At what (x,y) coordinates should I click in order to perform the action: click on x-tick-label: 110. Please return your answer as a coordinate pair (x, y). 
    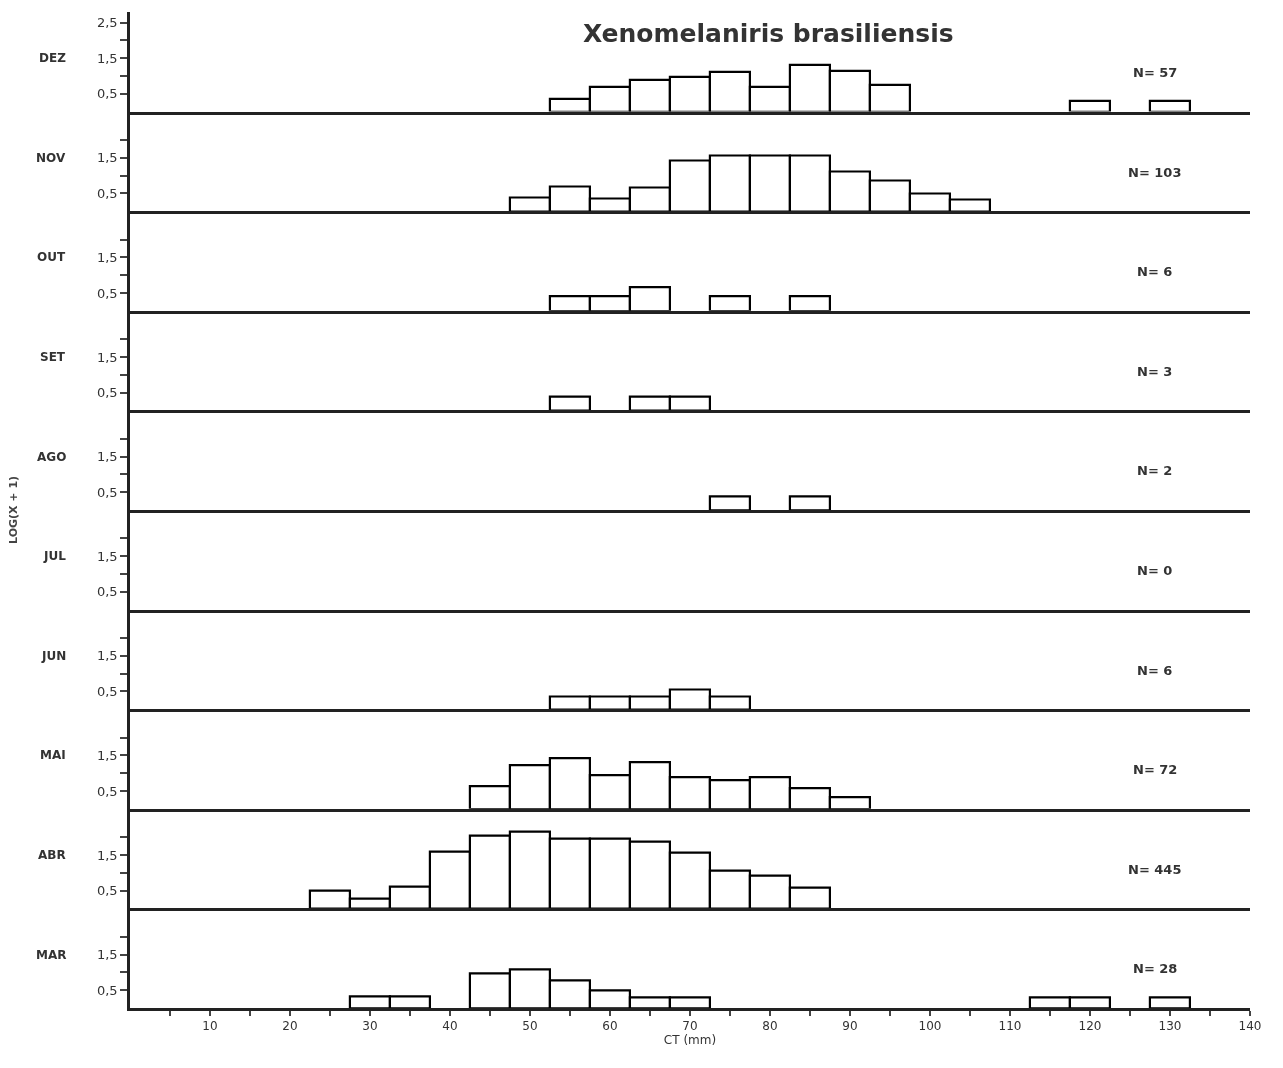
    Looking at the image, I should click on (1010, 1026).